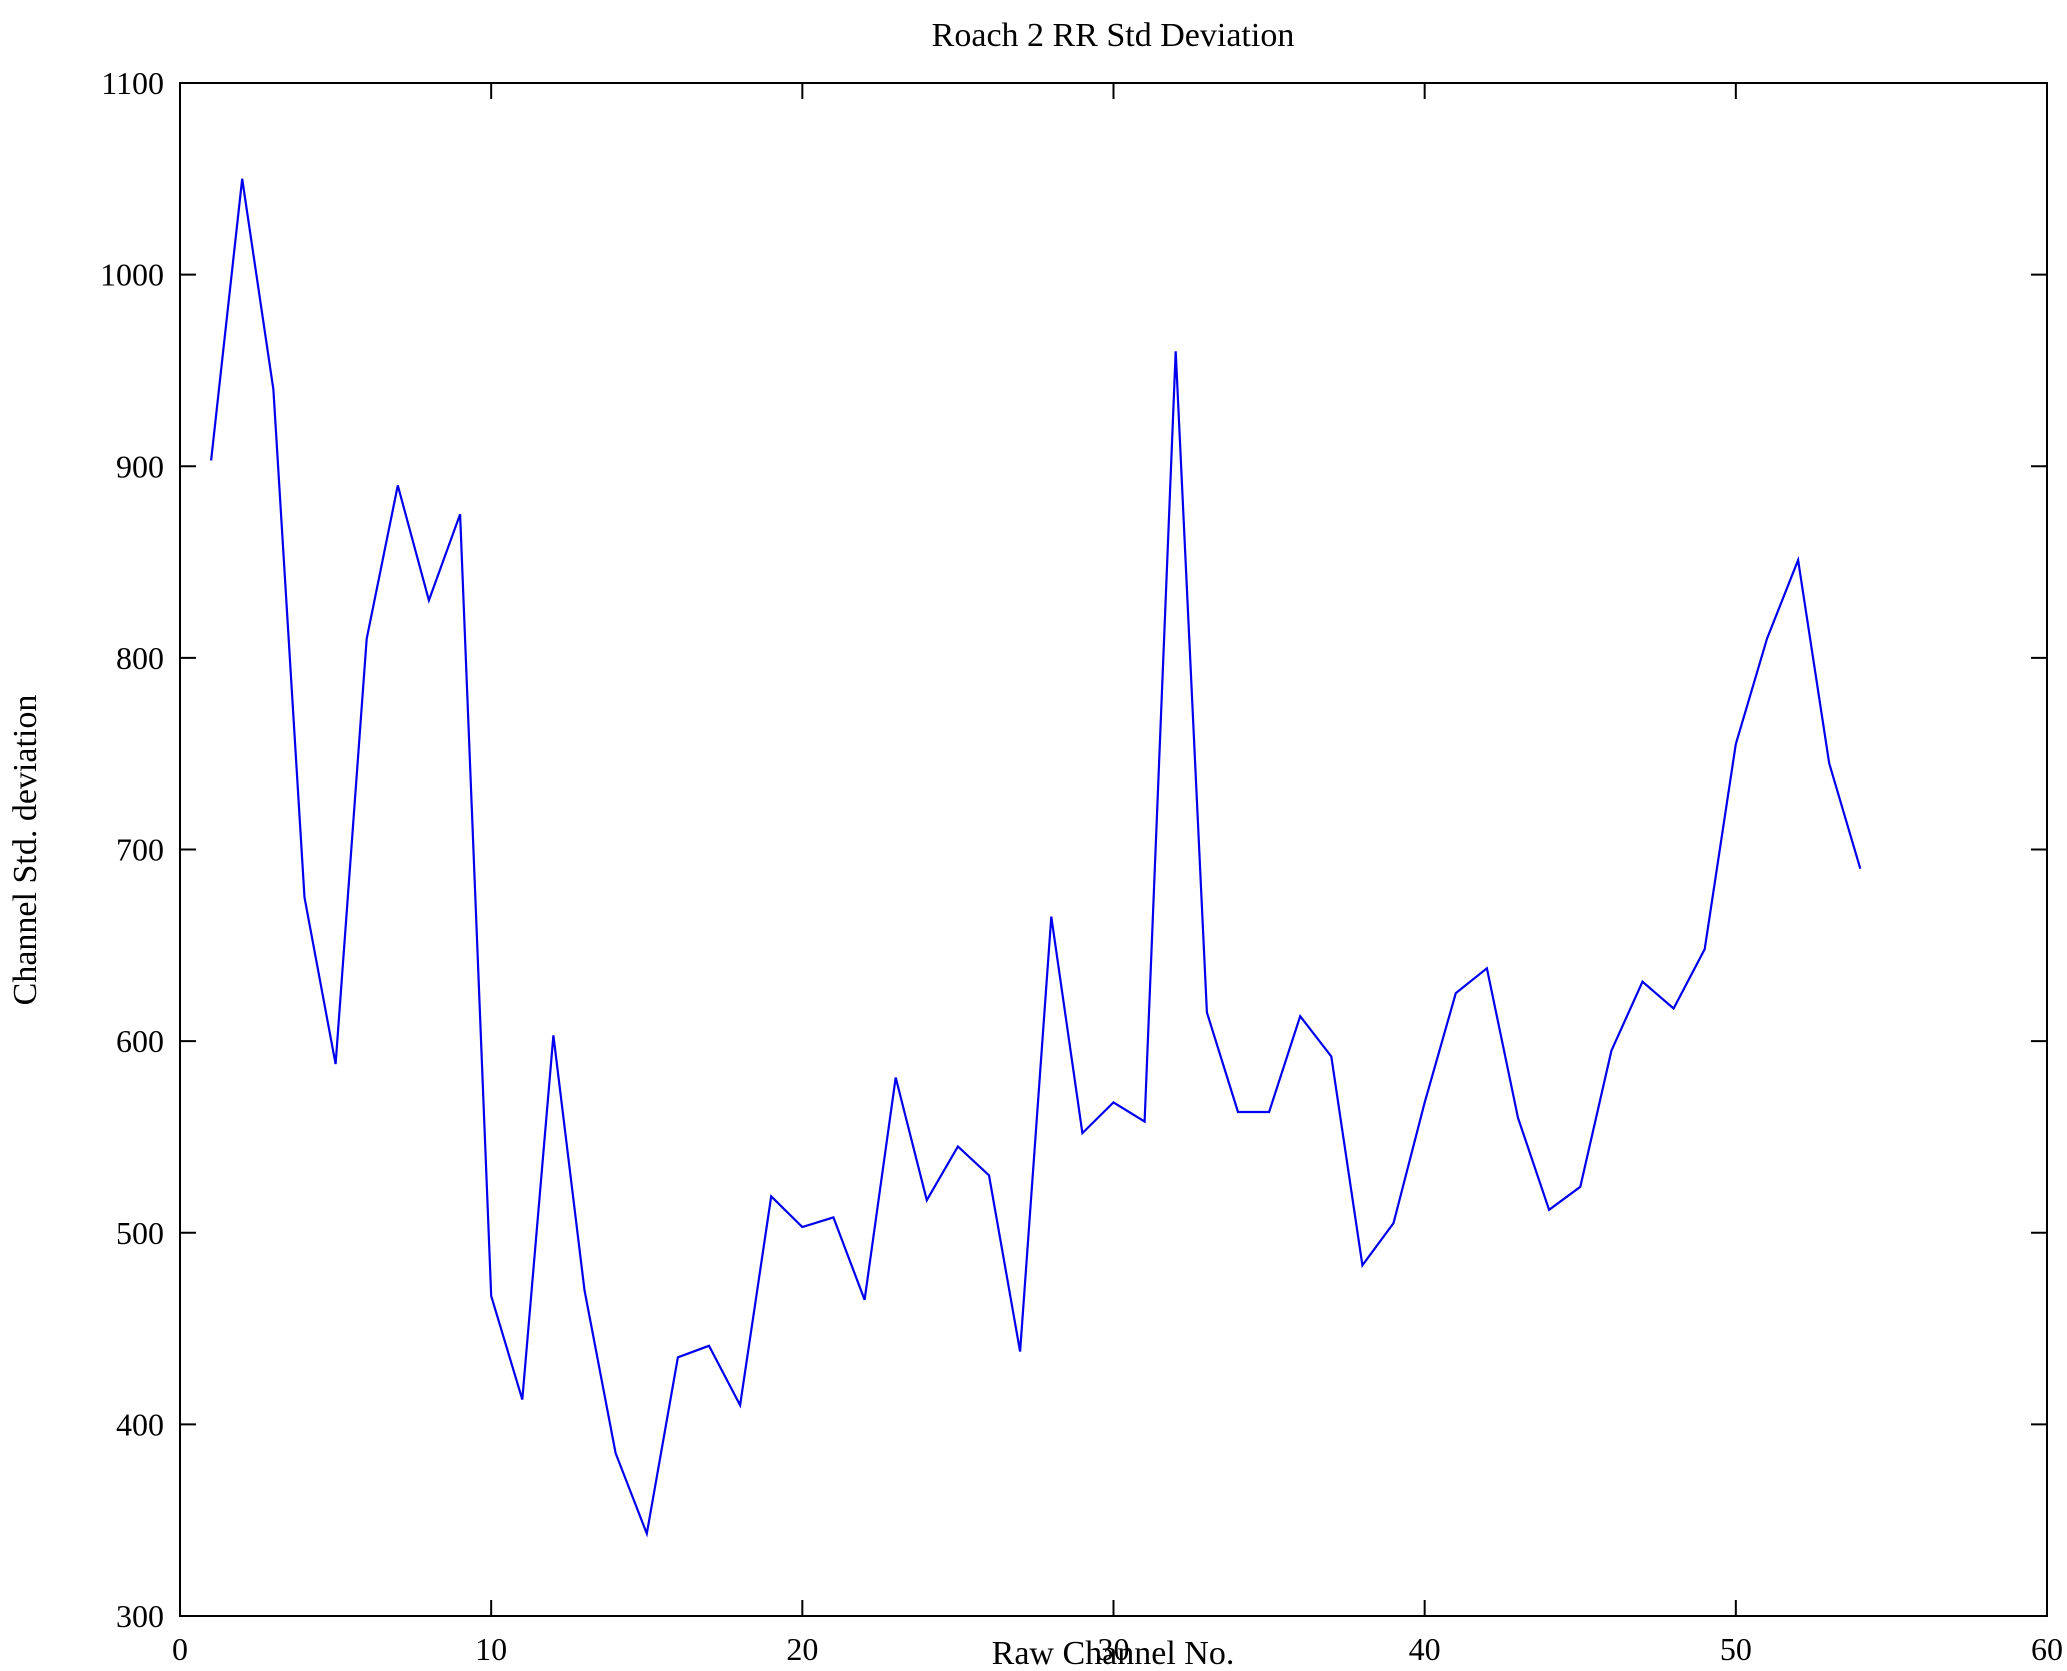  I want to click on x-tick-label: 60, so click(2047, 1649).